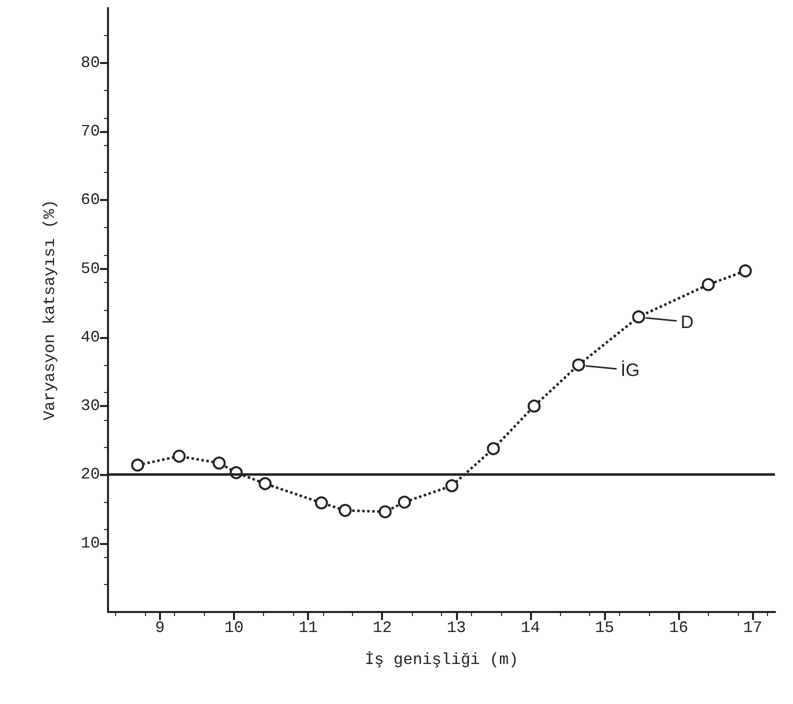 The width and height of the screenshot is (793, 704). I want to click on y-tick-label: 50, so click(90, 269).